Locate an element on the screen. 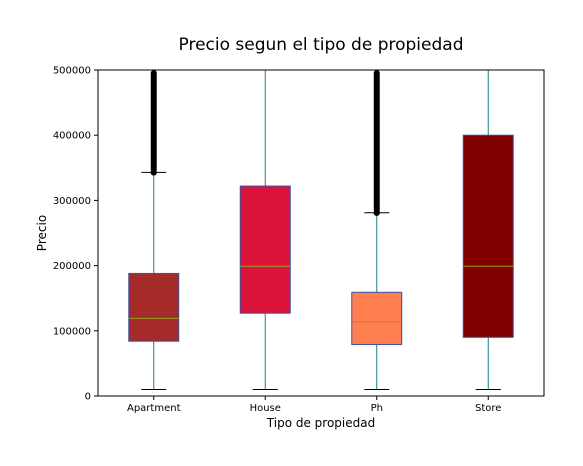 This screenshot has height=466, width=583. x-tick-label: Store is located at coordinates (488, 408).